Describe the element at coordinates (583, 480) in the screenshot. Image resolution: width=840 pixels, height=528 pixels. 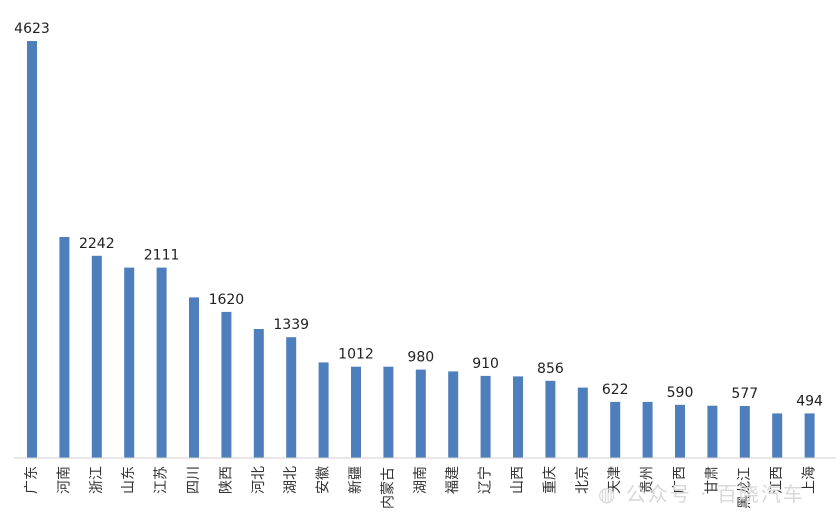
I see `x-tick-label-17: 北京` at that location.